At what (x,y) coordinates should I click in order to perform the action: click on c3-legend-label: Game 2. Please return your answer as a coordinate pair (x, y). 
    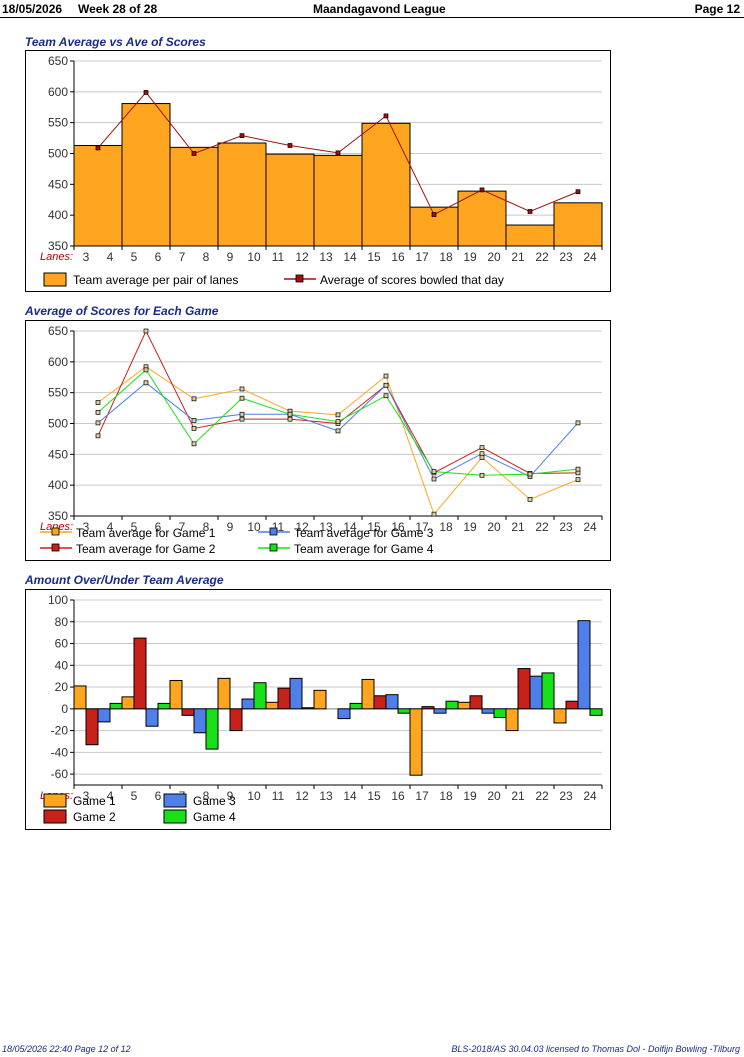
    Looking at the image, I should click on (94, 817).